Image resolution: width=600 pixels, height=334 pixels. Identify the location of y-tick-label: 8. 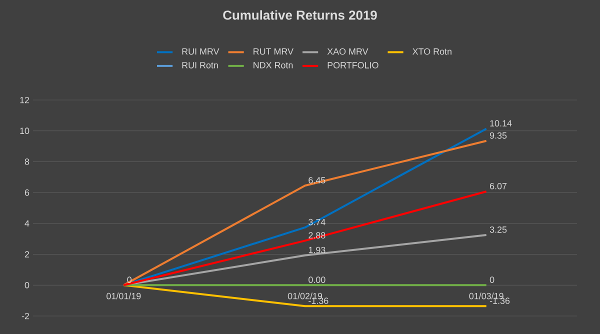
(27, 161).